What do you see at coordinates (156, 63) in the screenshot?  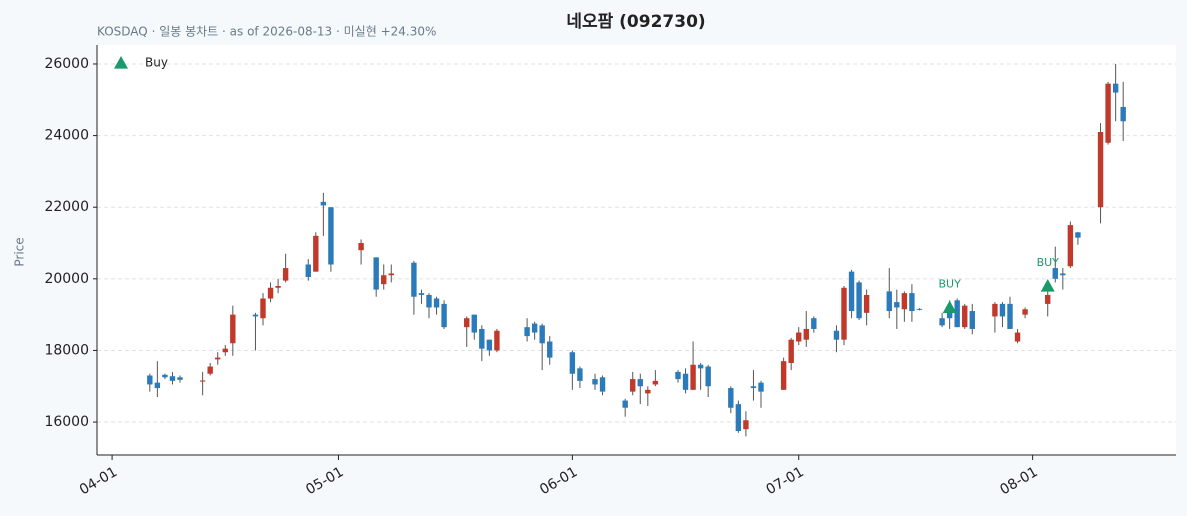 I see `legend-label: Buy` at bounding box center [156, 63].